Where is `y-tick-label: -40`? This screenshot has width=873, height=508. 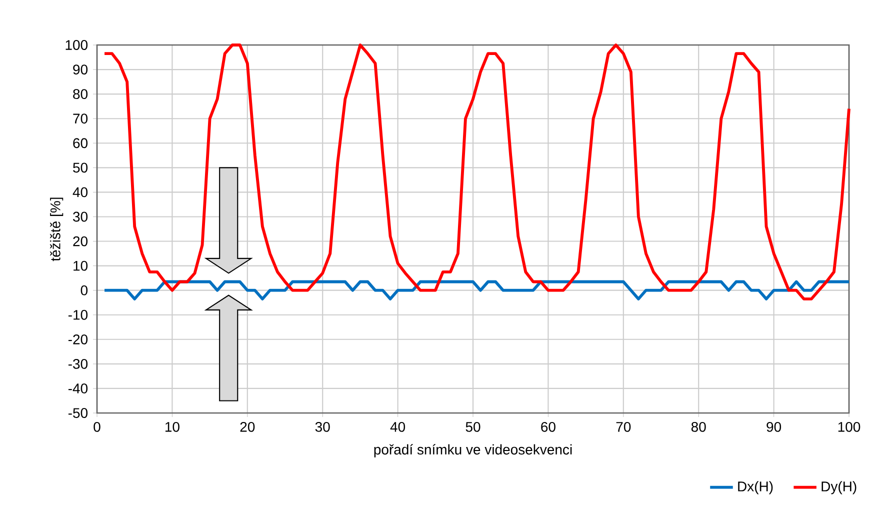
y-tick-label: -40 is located at coordinates (78, 389).